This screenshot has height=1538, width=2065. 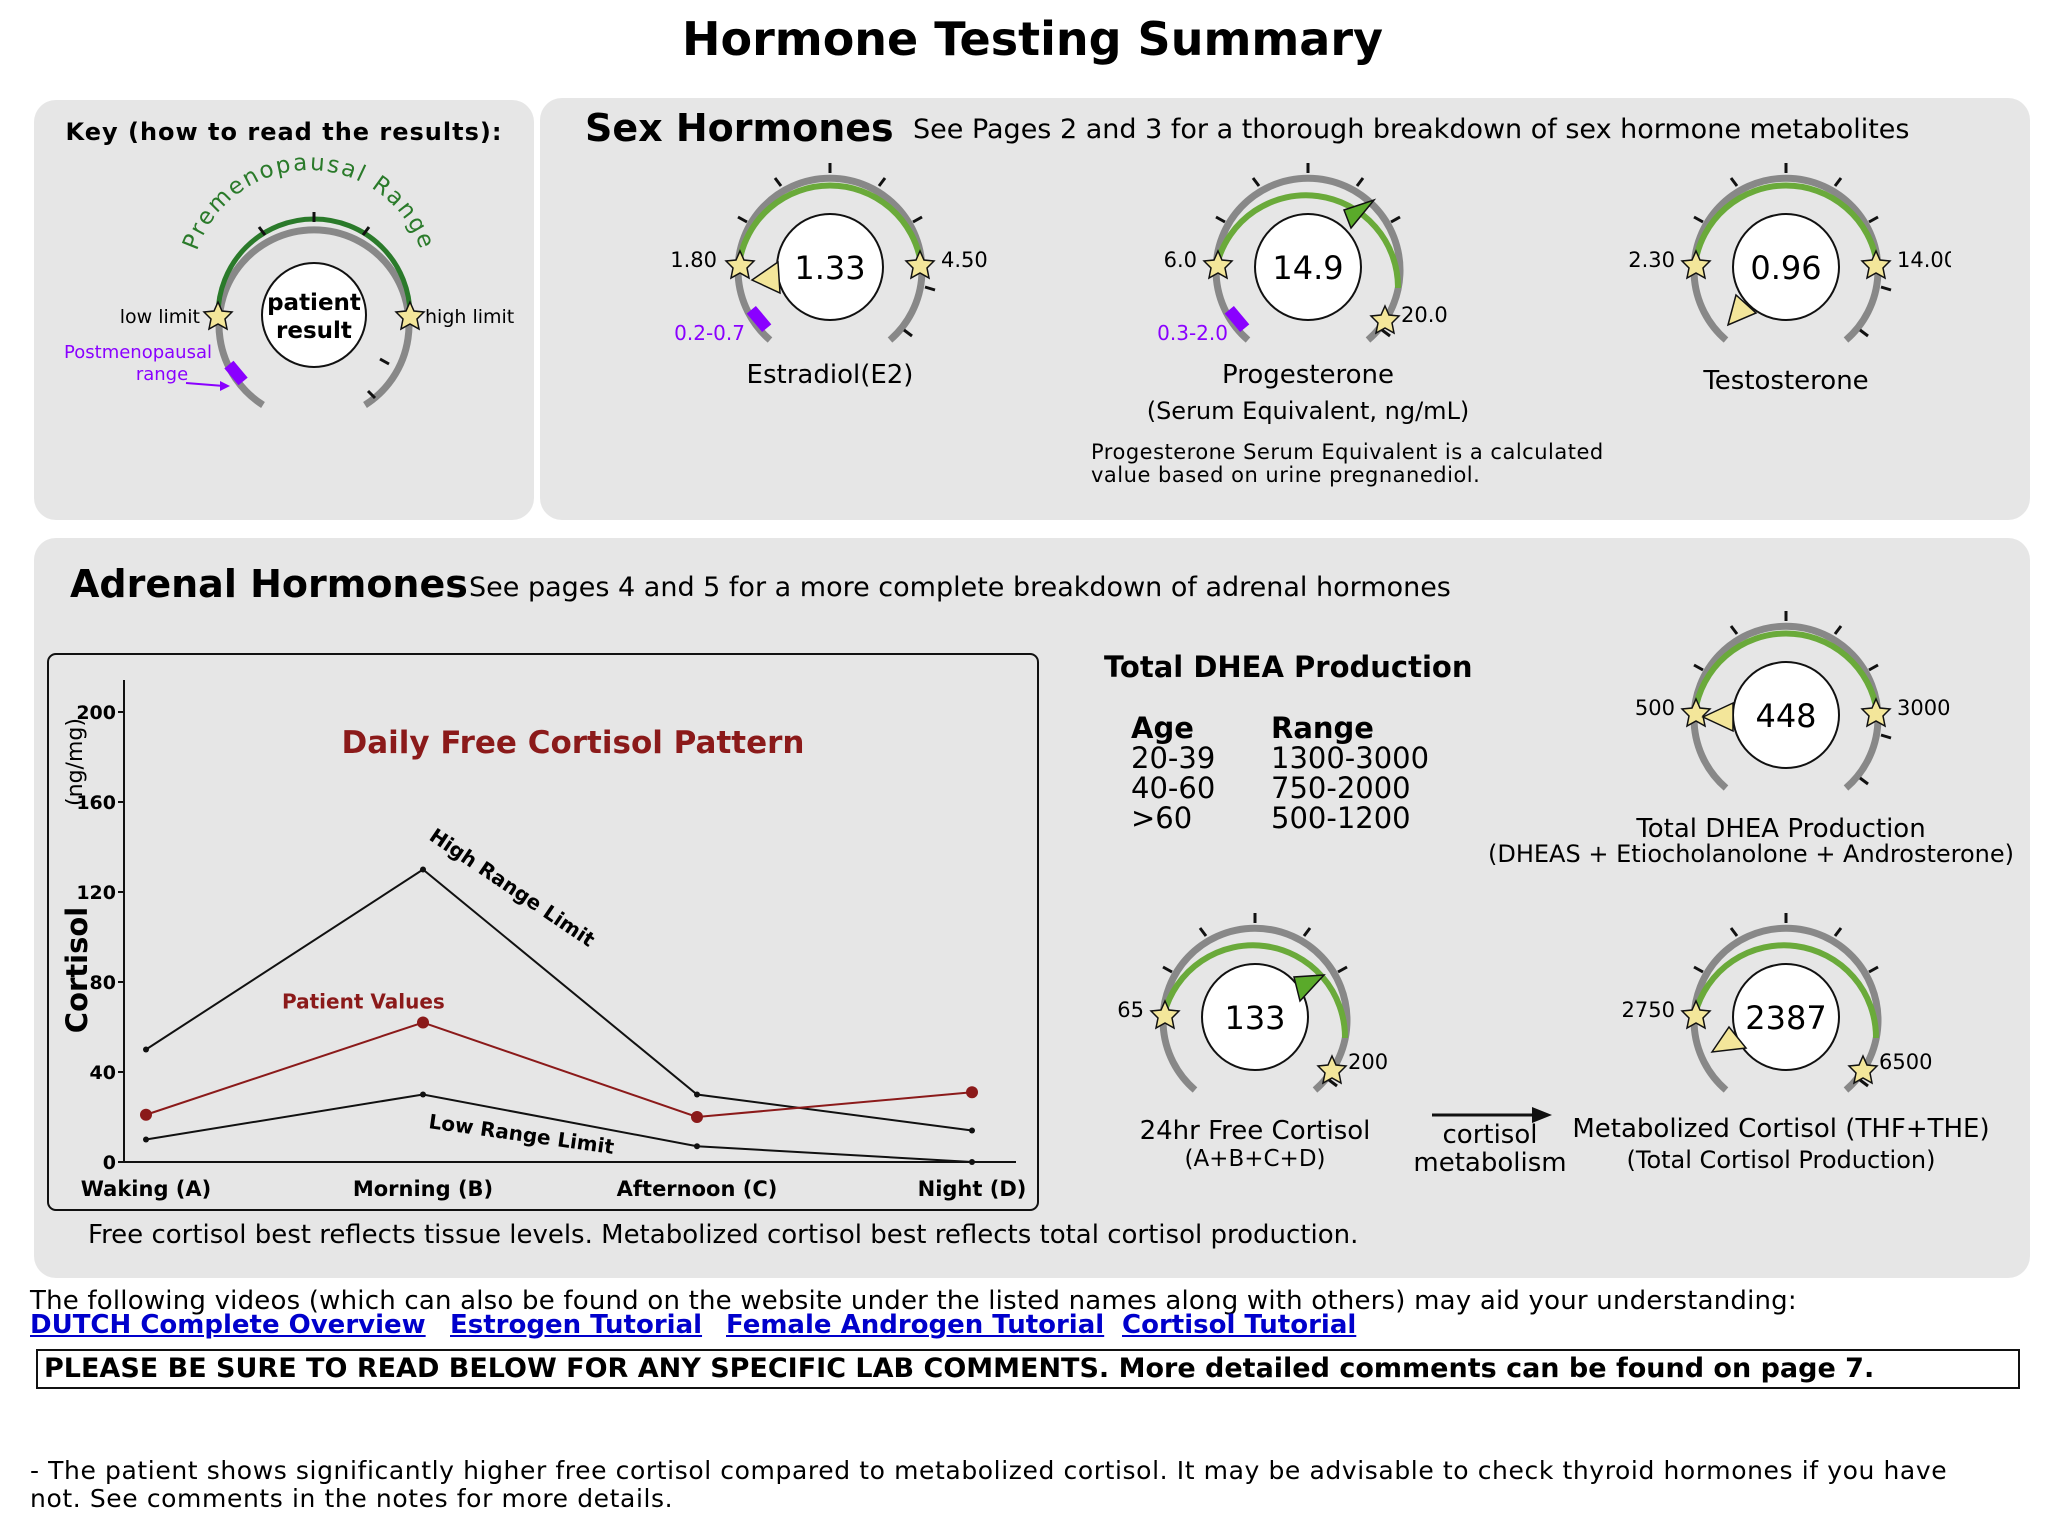 What do you see at coordinates (1781, 1129) in the screenshot?
I see `met-cortisol-name: Metabolized Cortisol (THF+THE)` at bounding box center [1781, 1129].